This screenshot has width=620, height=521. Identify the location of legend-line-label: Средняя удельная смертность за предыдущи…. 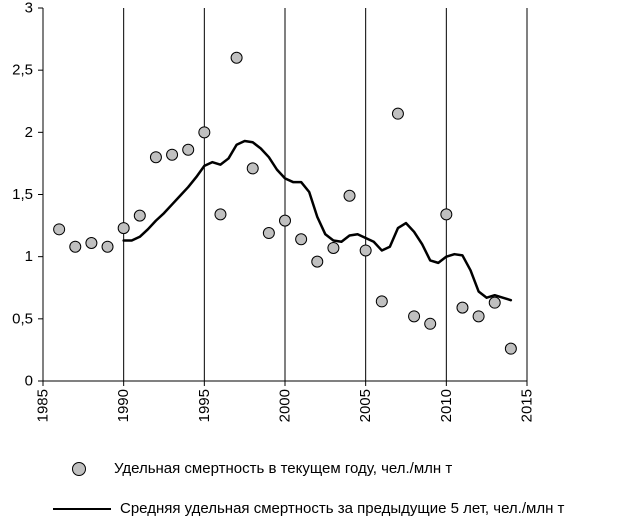
(342, 508).